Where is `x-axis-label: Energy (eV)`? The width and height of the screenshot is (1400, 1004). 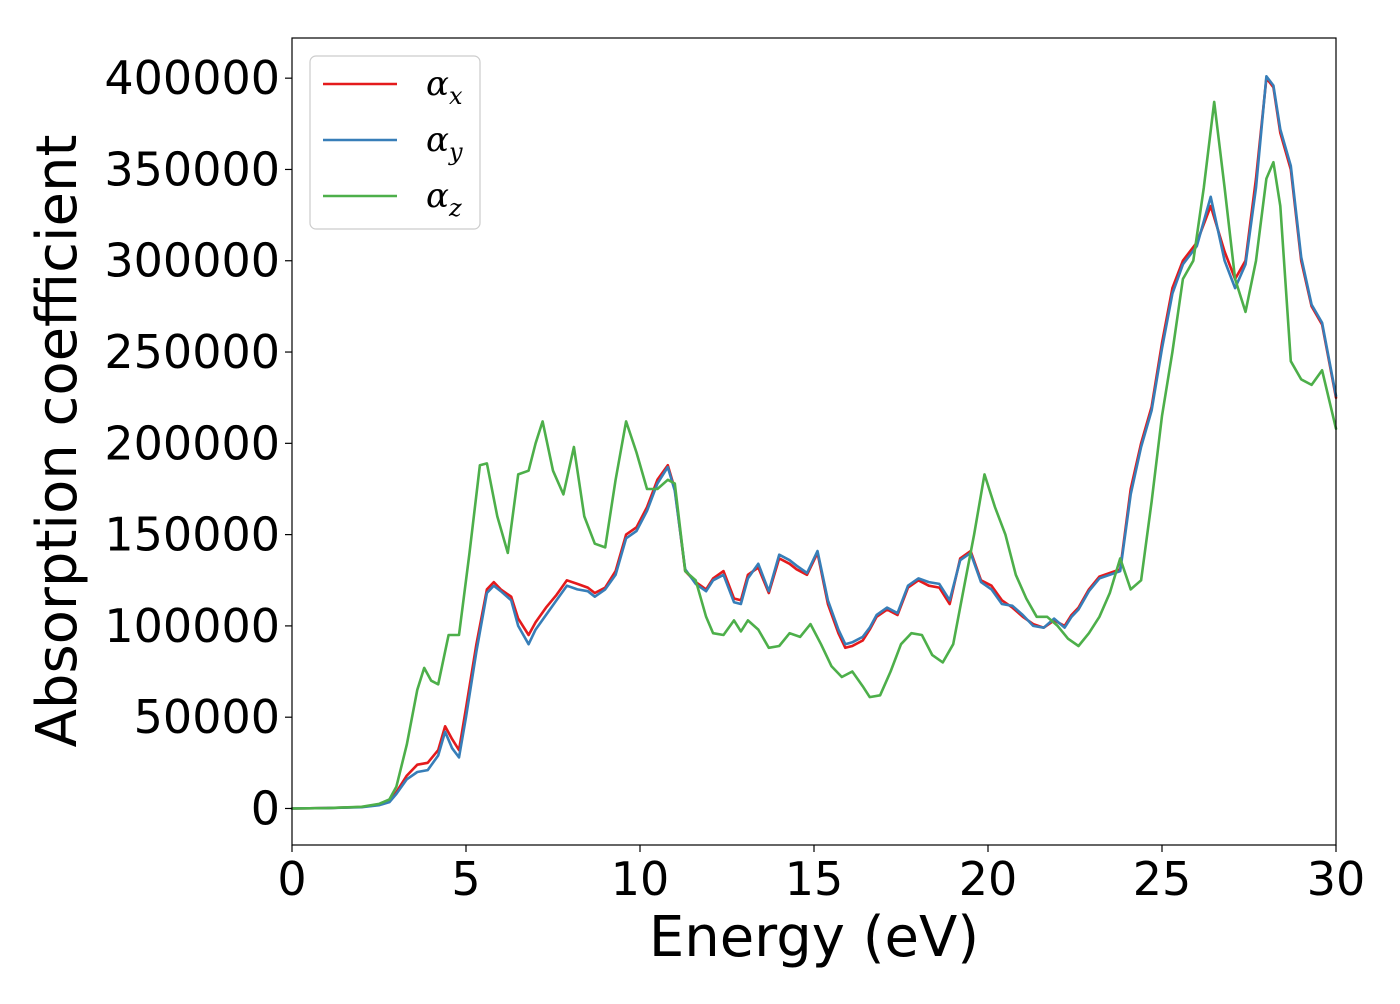 x-axis-label: Energy (eV) is located at coordinates (814, 937).